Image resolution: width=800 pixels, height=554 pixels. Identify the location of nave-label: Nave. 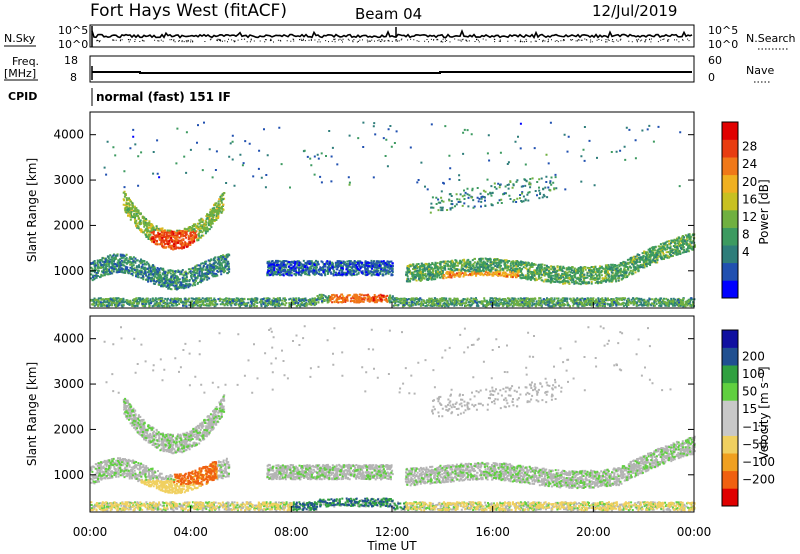
(760, 70).